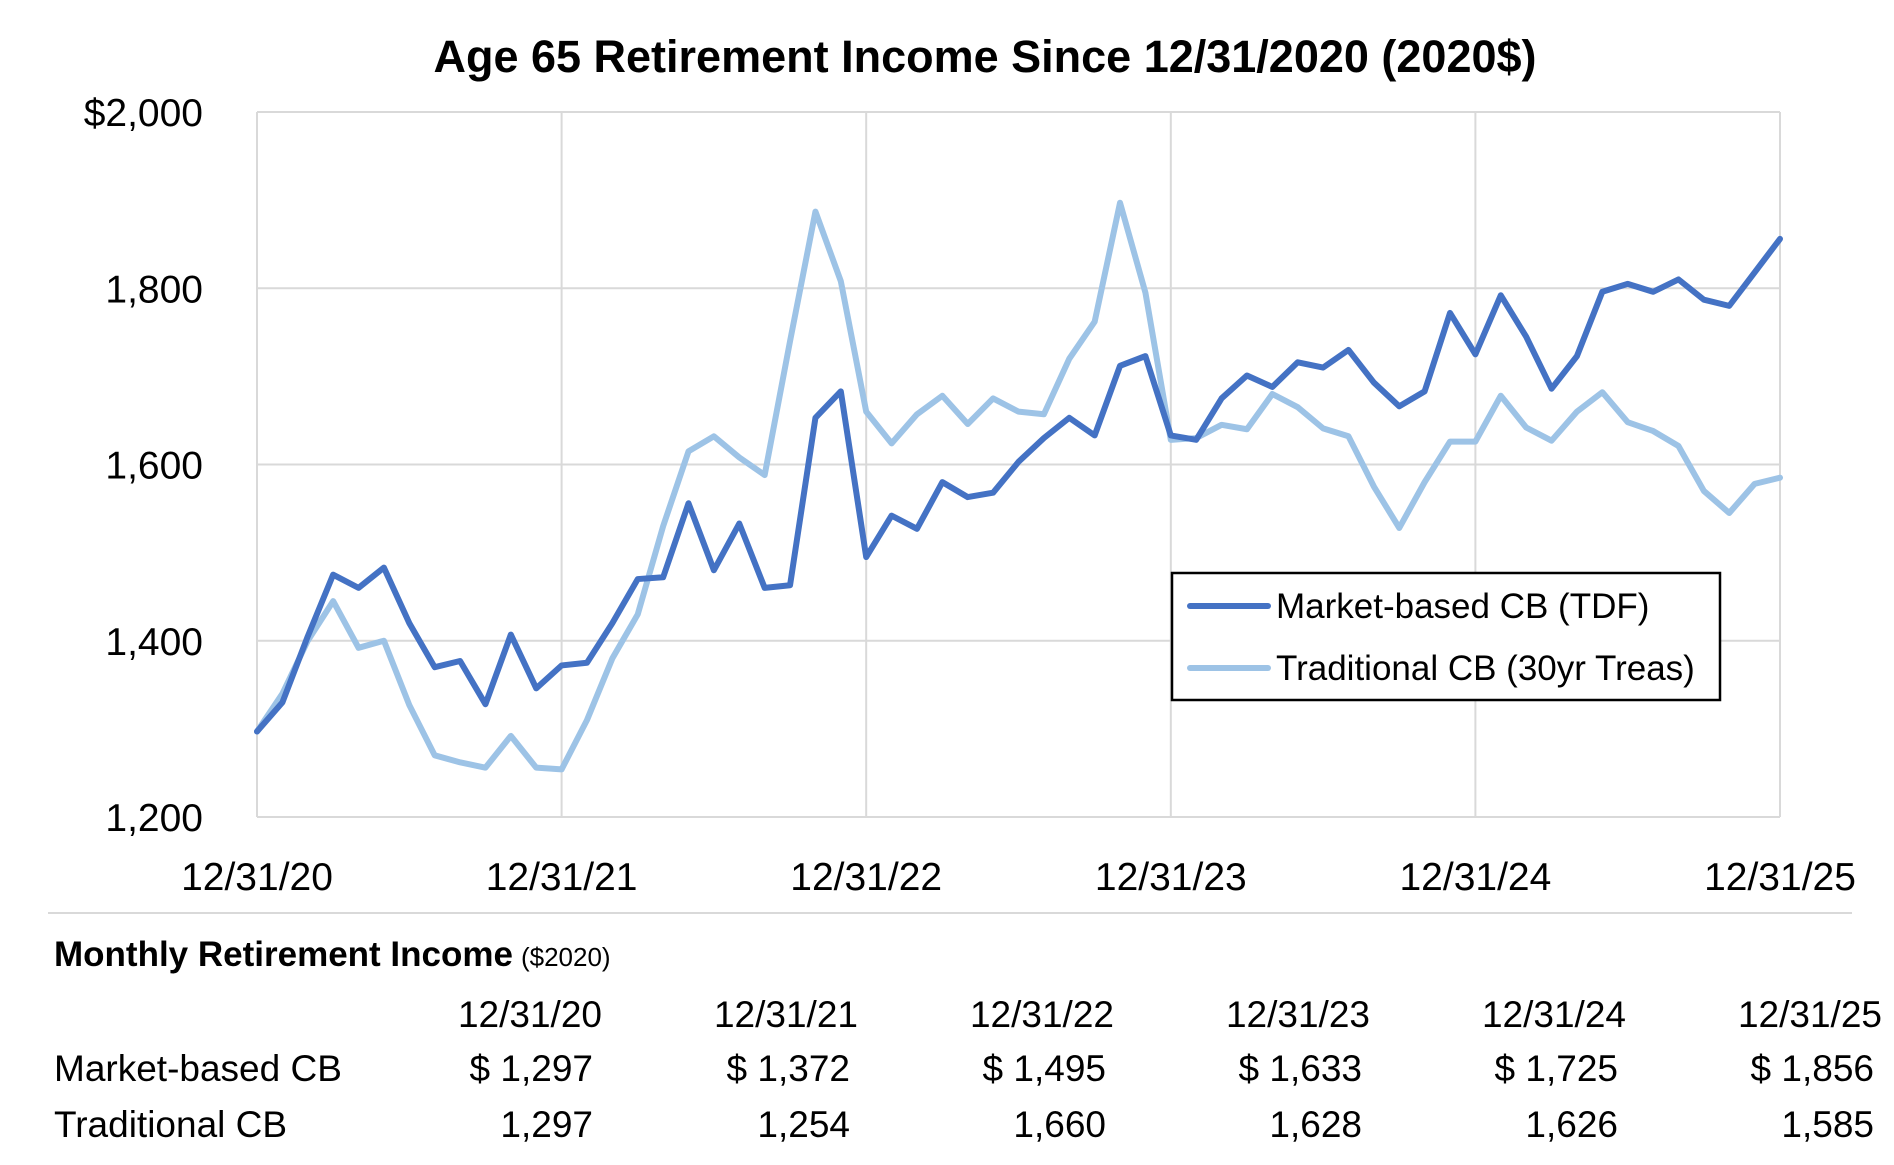 This screenshot has width=1894, height=1165. What do you see at coordinates (154, 818) in the screenshot?
I see `y-tick-label: 1,200` at bounding box center [154, 818].